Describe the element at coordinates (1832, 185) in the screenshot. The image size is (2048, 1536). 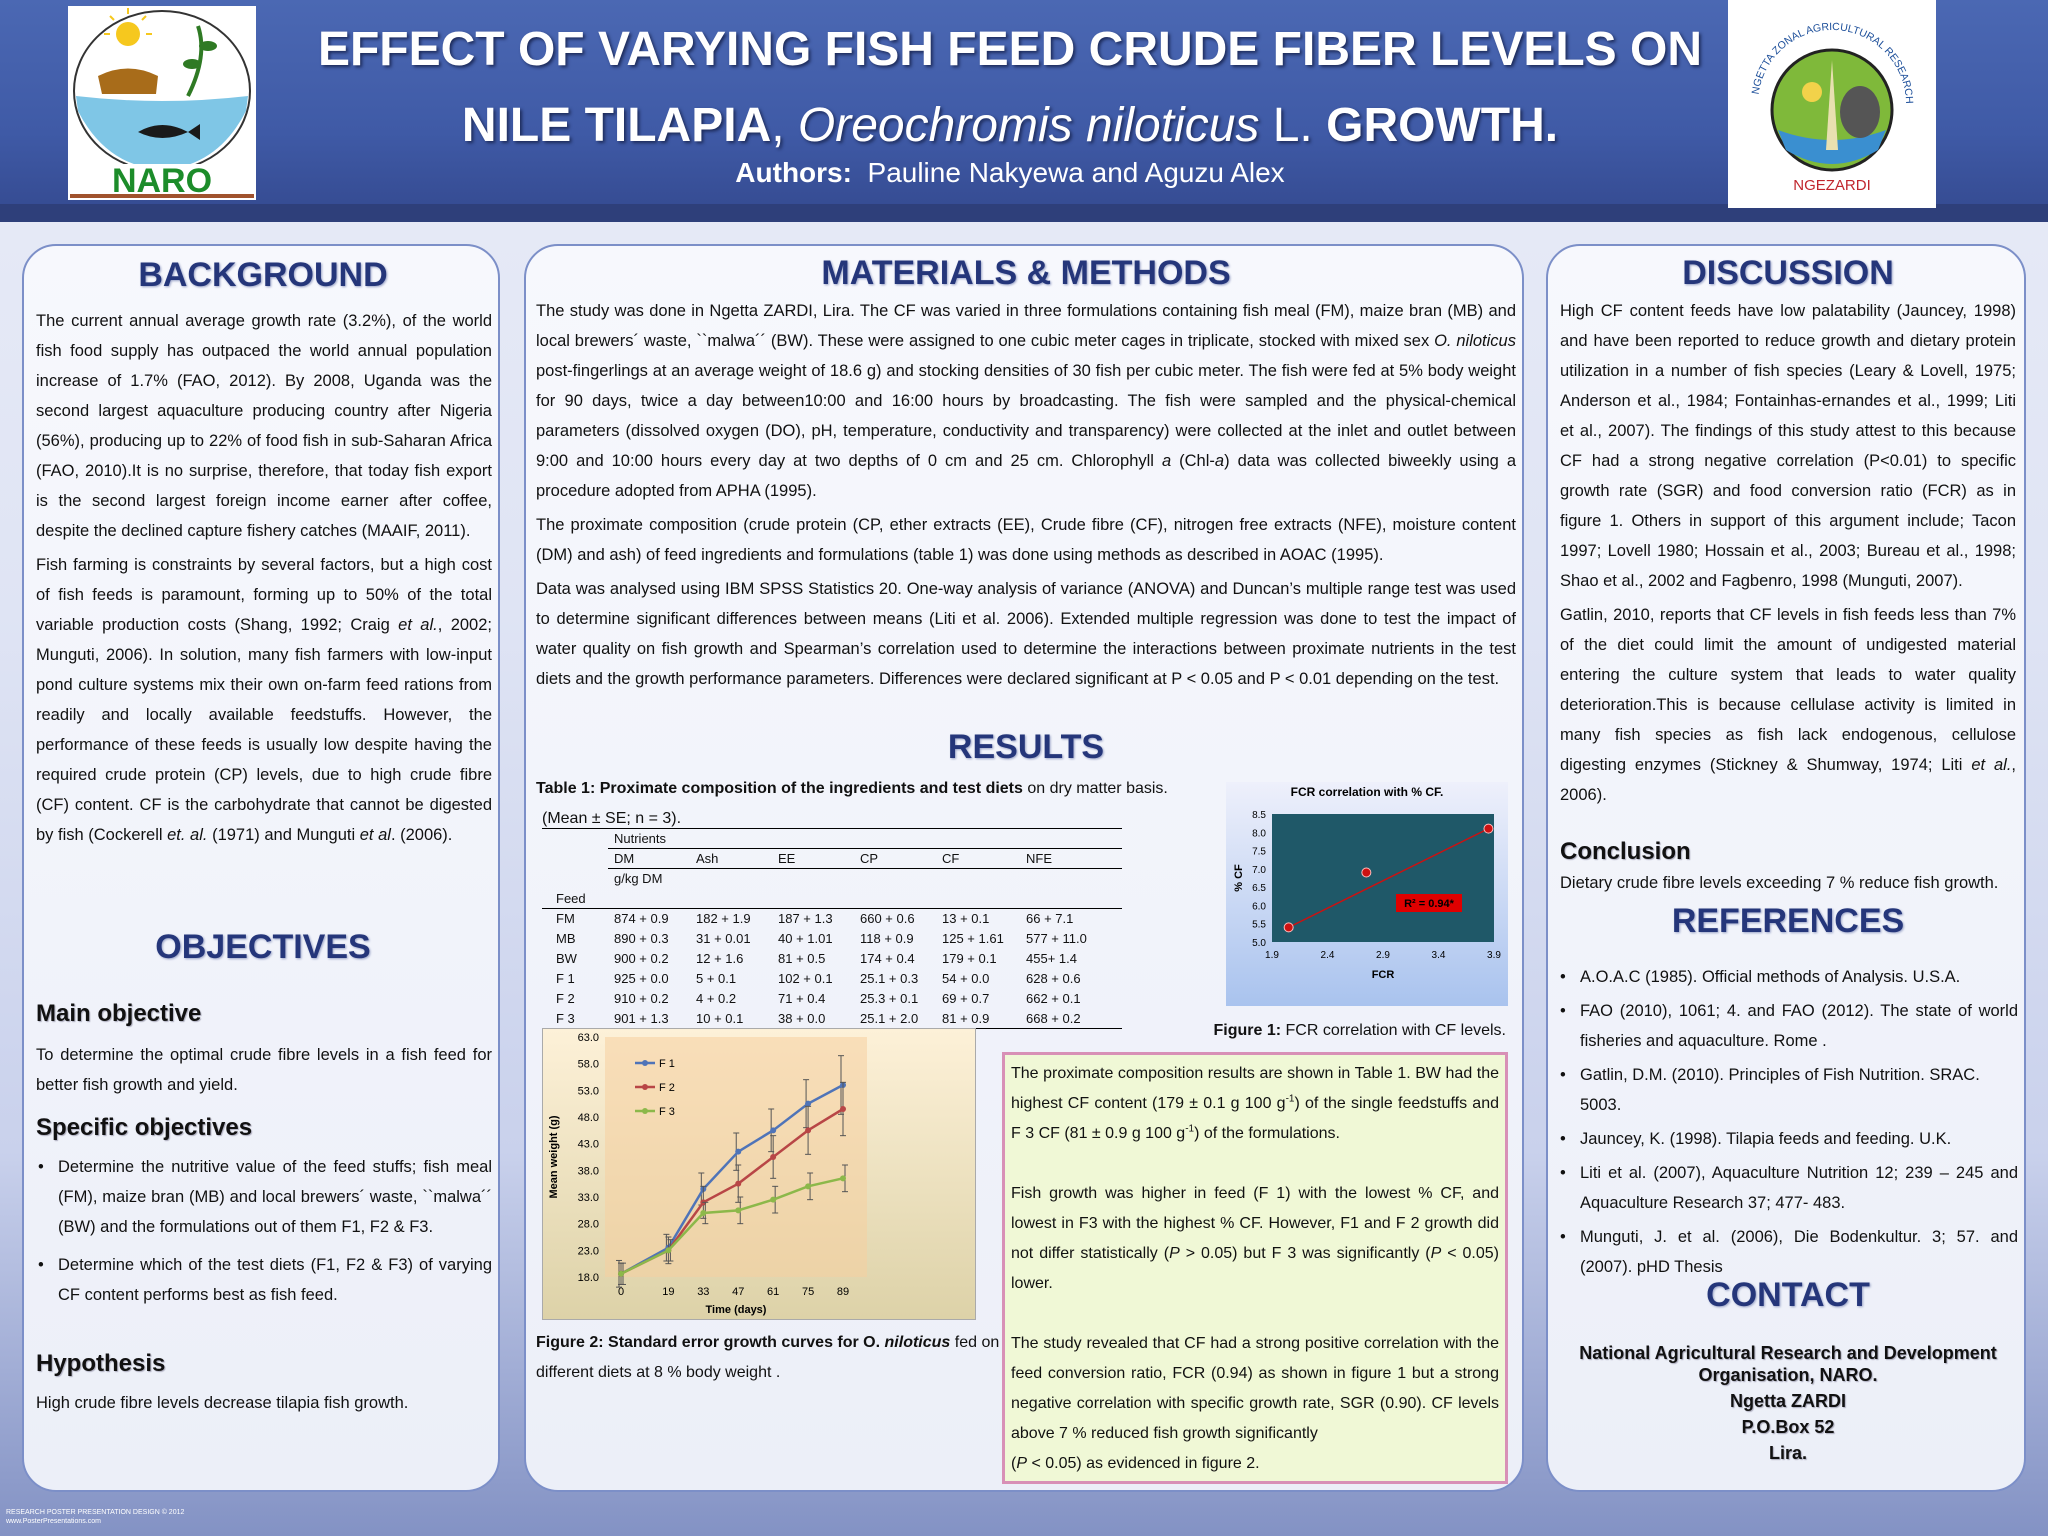
I see `ngezardi-logo-text: NGEZARDI` at that location.